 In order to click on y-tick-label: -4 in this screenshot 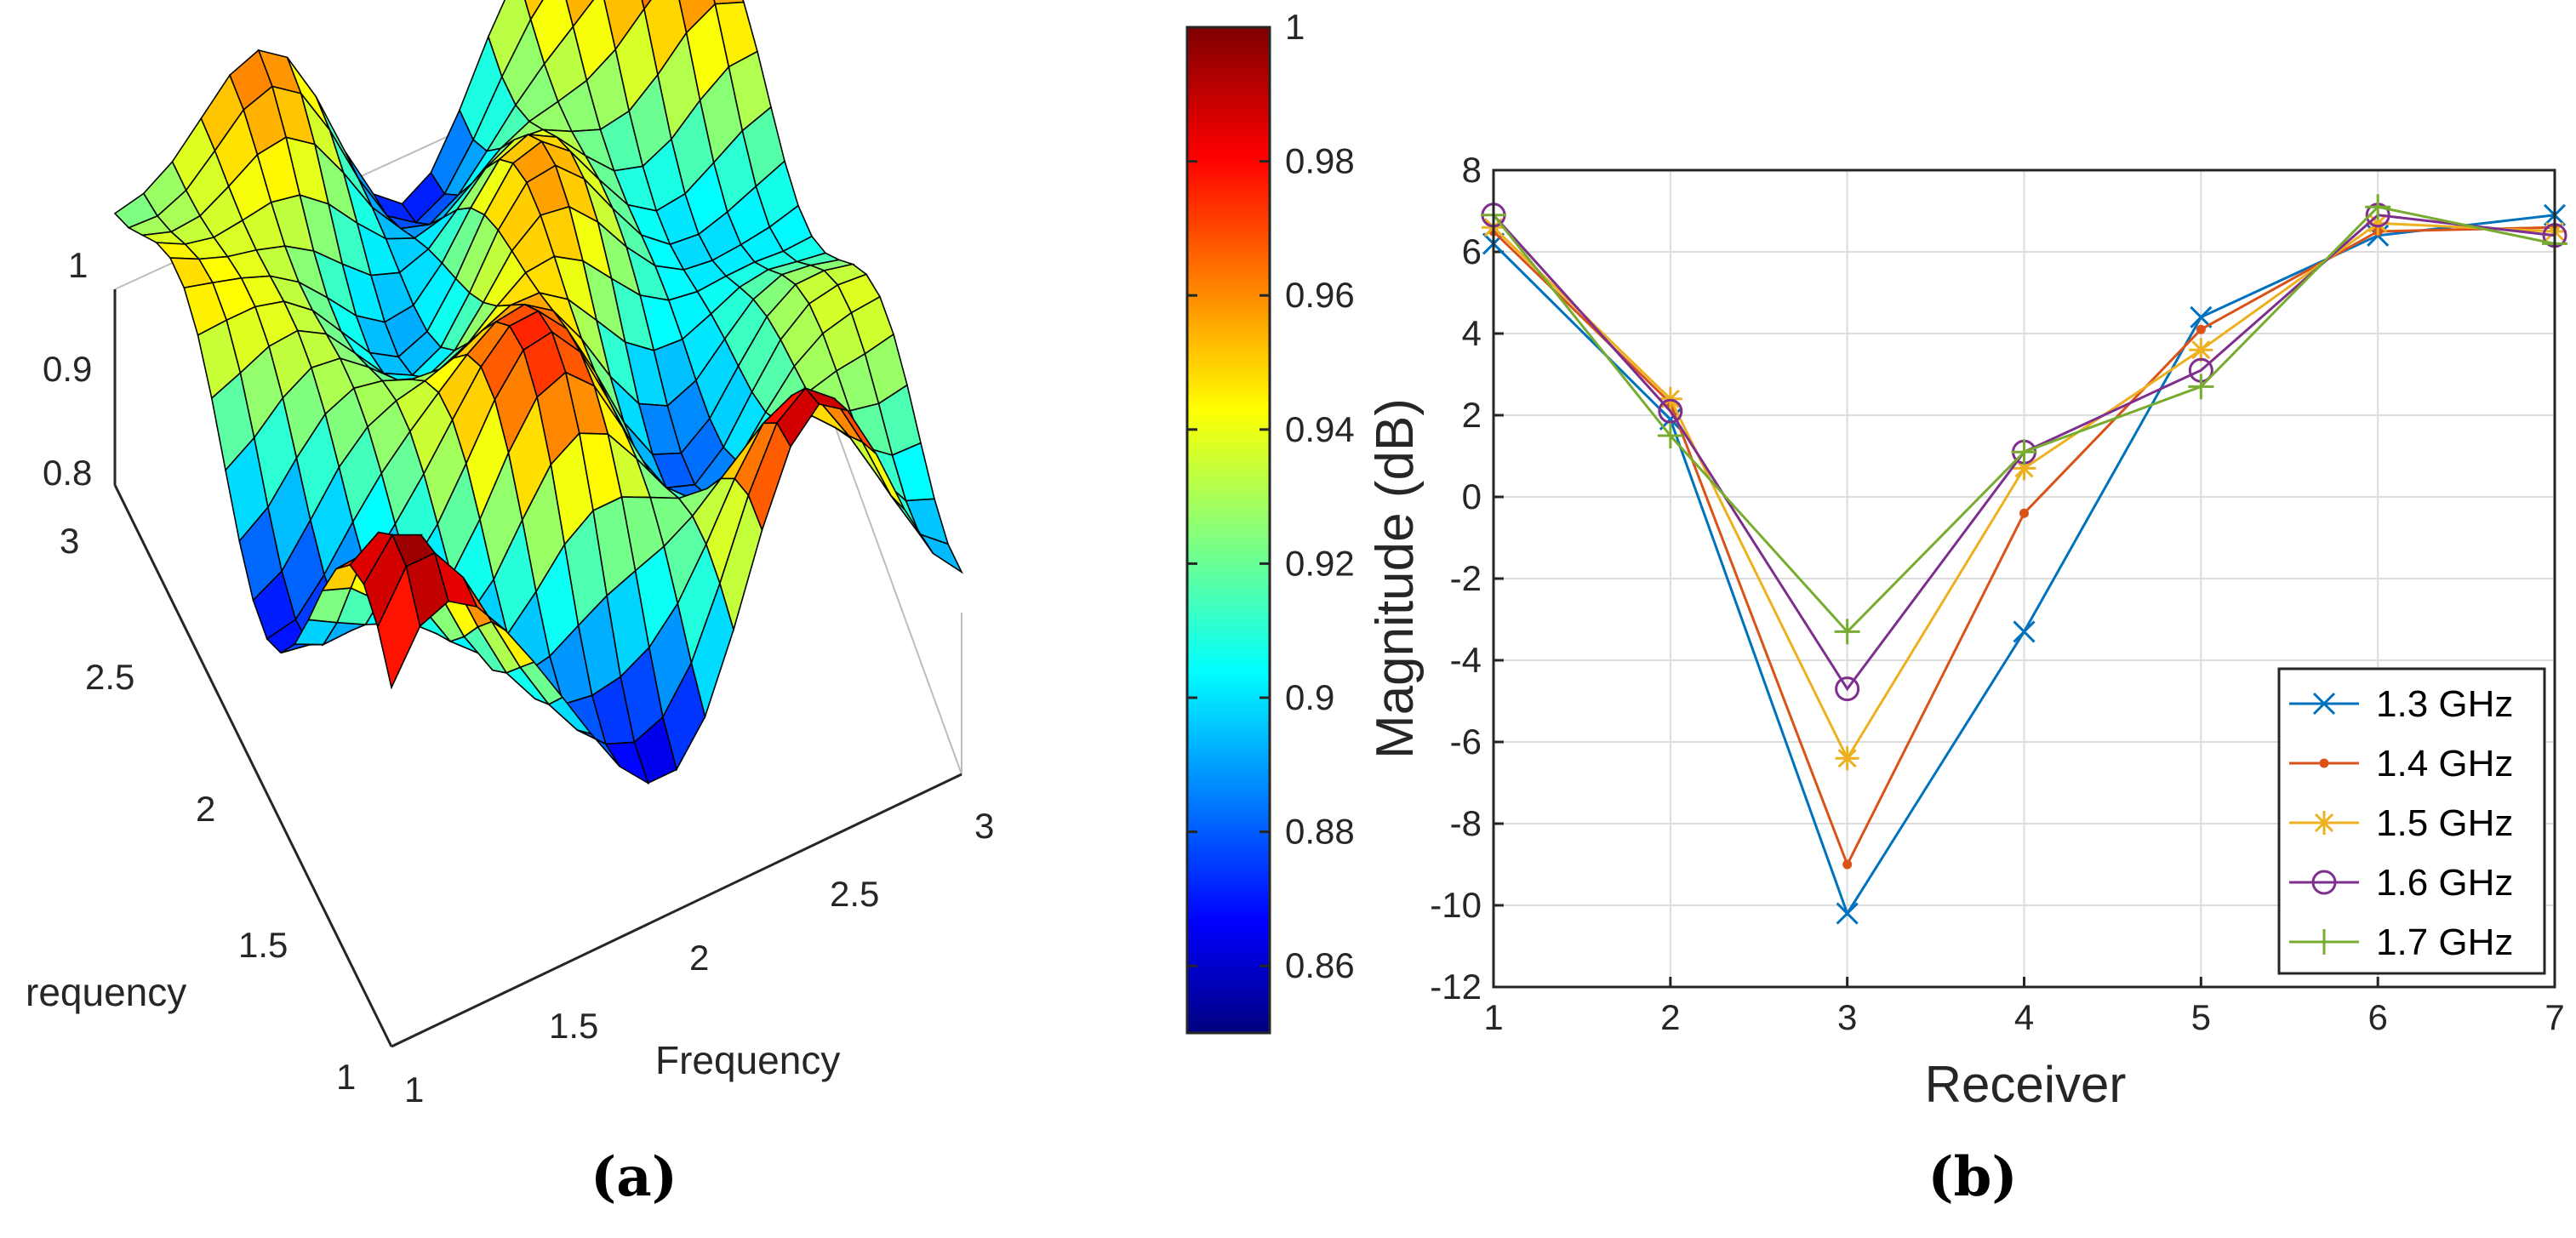, I will do `click(1466, 660)`.